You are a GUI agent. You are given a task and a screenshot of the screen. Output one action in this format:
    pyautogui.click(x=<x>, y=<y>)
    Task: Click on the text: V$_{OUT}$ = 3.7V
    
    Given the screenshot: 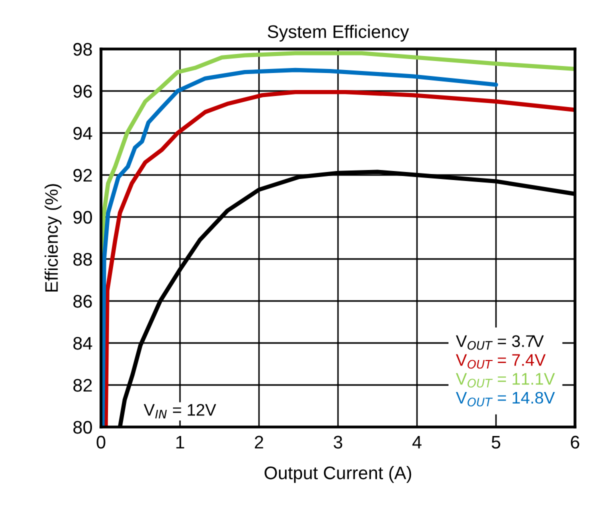 What is the action you would take?
    pyautogui.click(x=500, y=342)
    